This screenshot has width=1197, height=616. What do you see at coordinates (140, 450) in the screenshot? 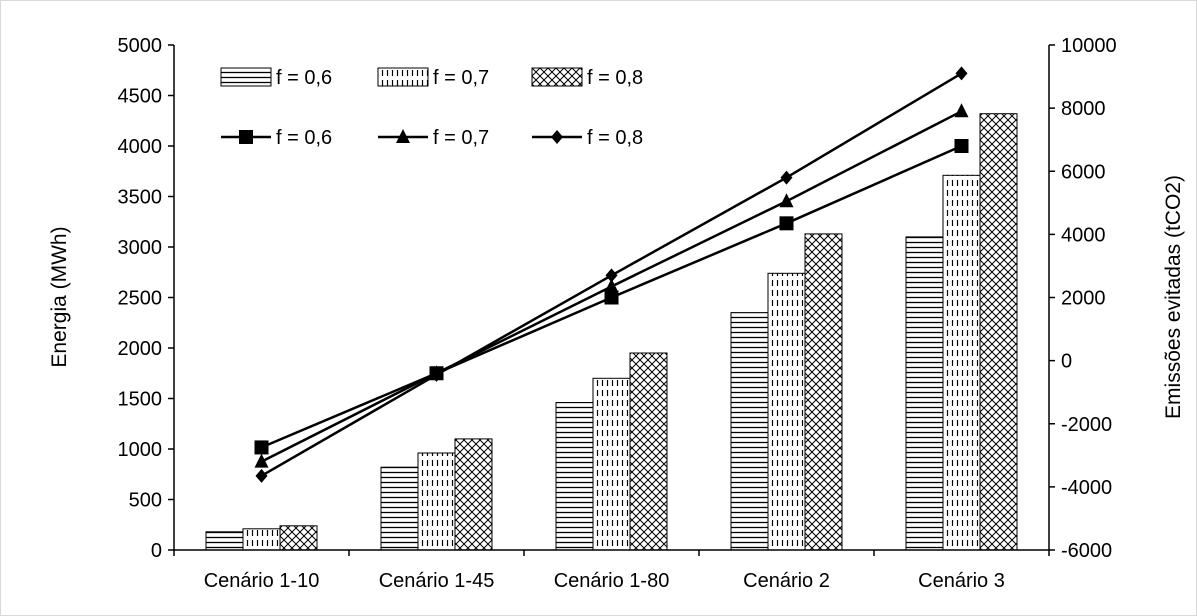
I see `y-tick-label-2: 1000` at bounding box center [140, 450].